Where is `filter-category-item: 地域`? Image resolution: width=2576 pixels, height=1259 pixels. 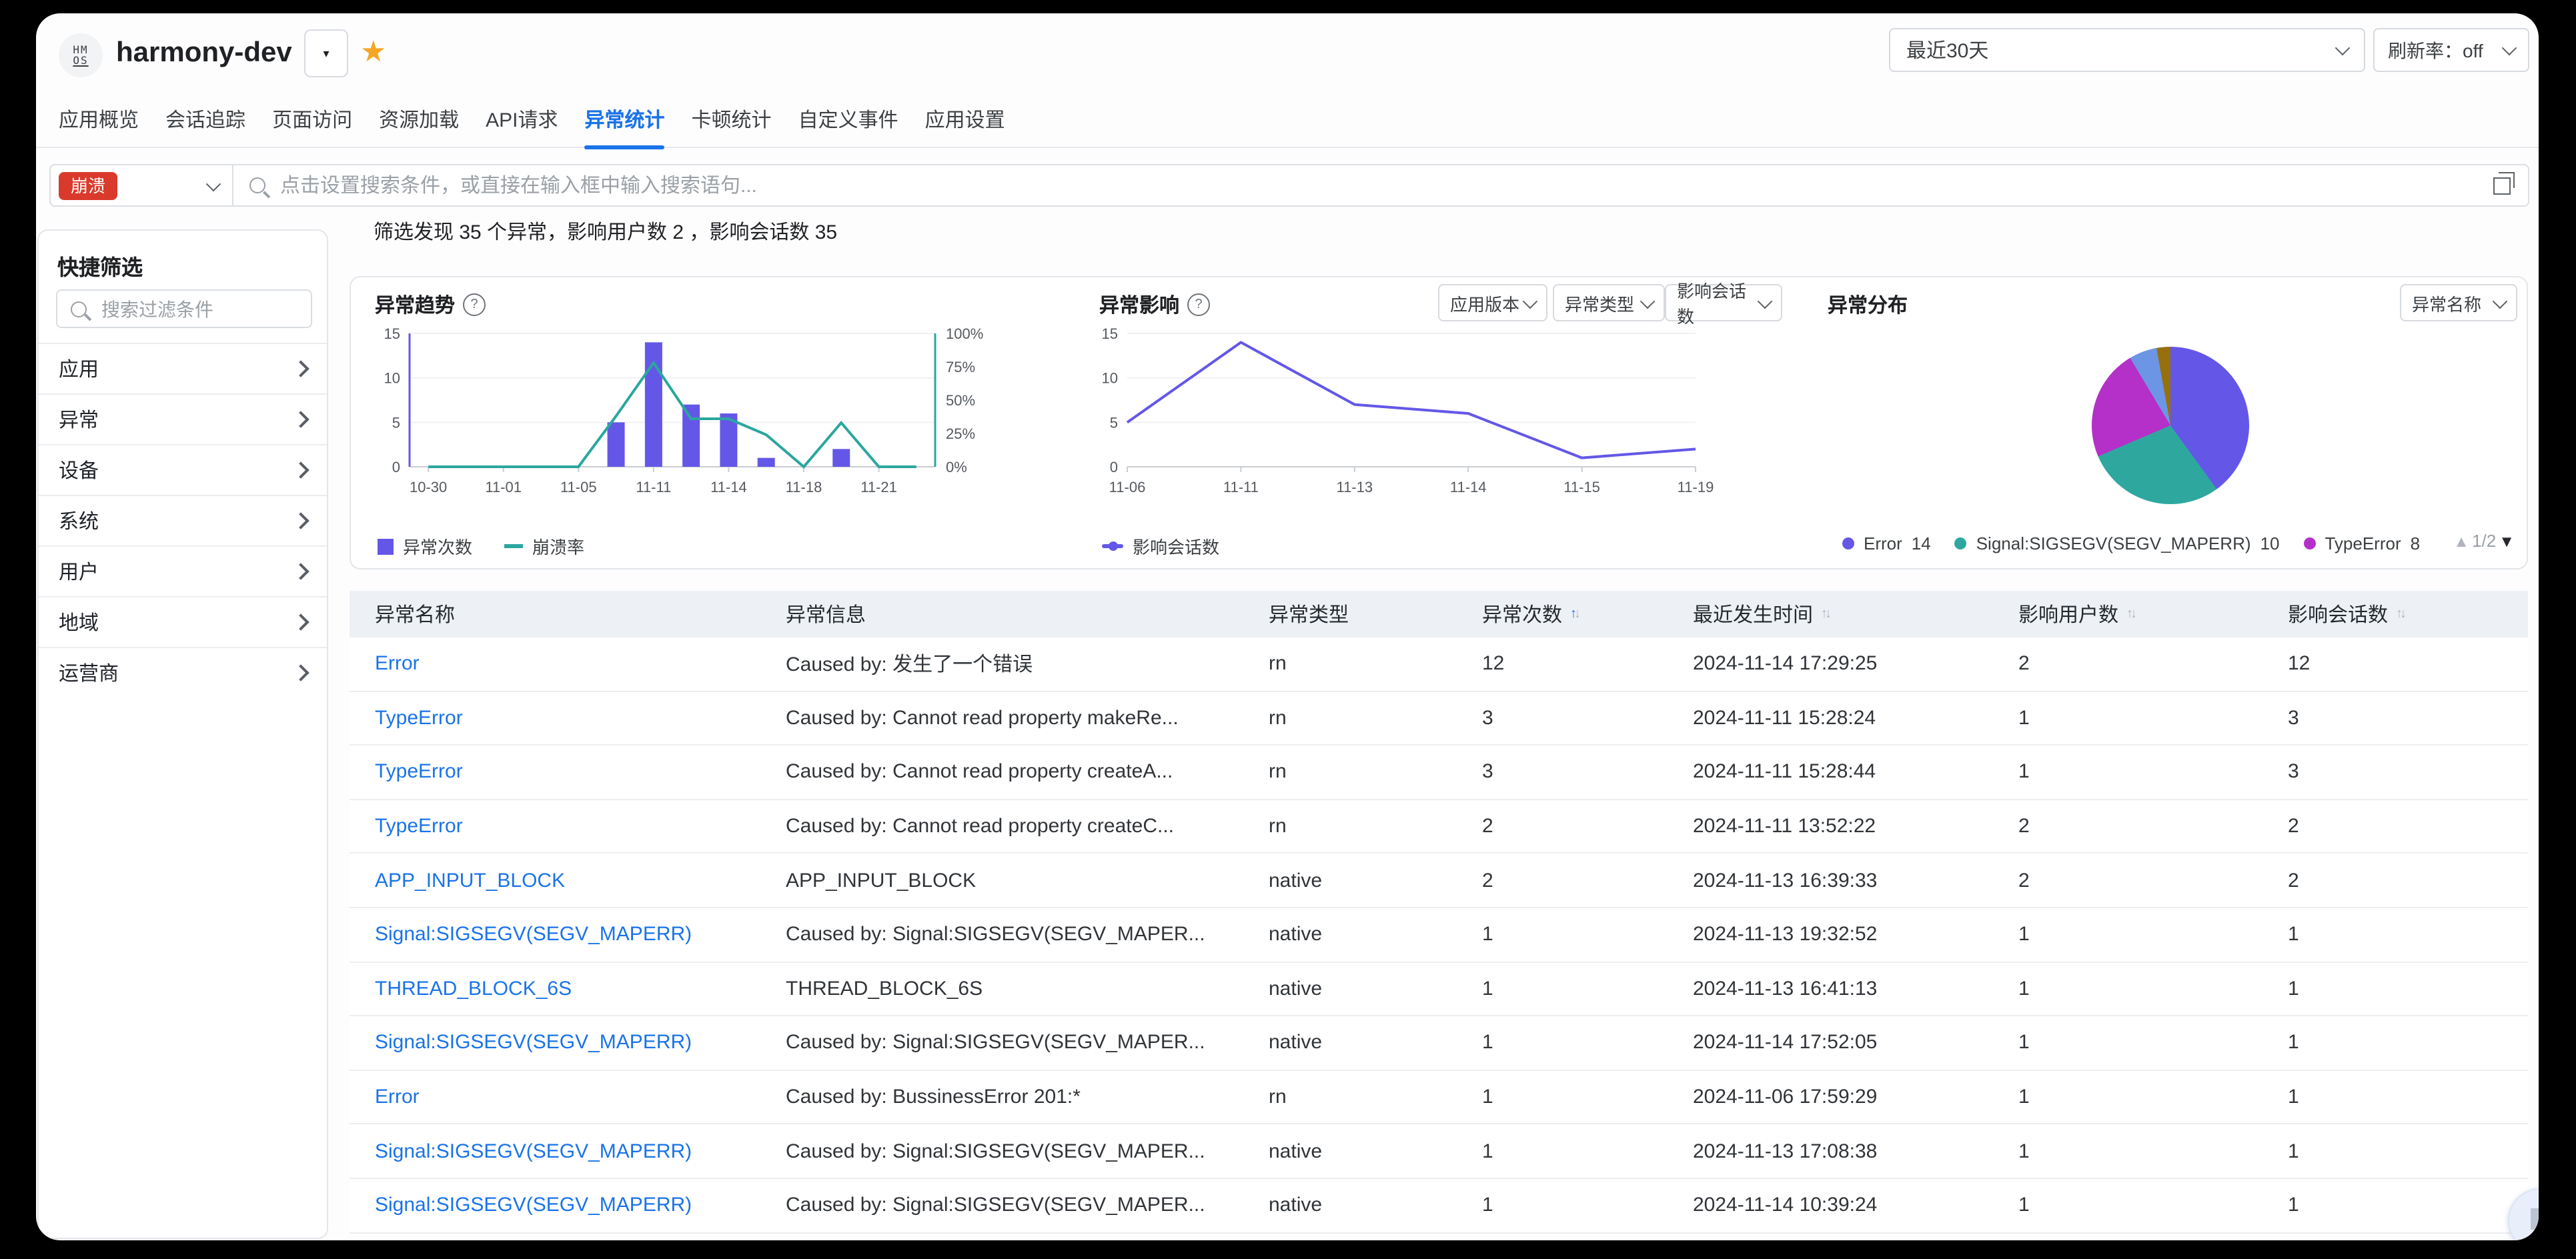
filter-category-item: 地域 is located at coordinates (183, 621).